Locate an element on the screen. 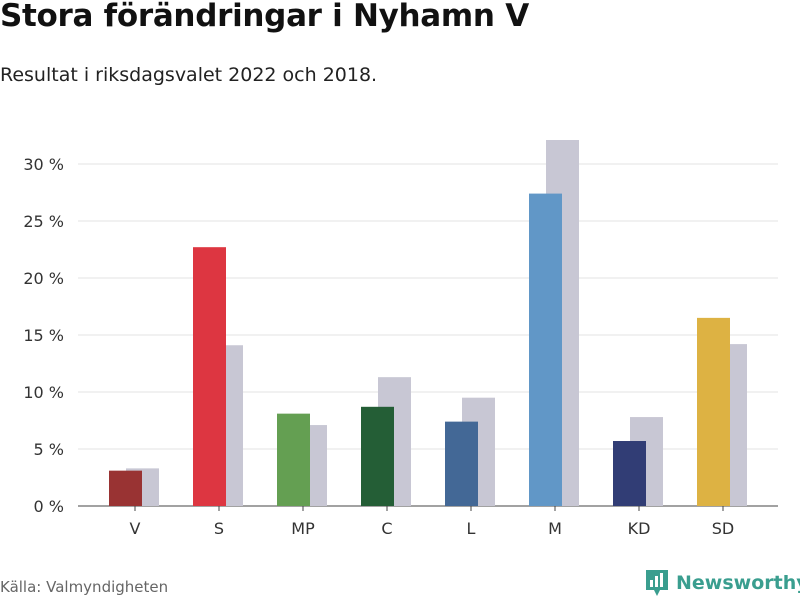 Image resolution: width=800 pixels, height=600 pixels. newsworthy-logo-icon is located at coordinates (657, 583).